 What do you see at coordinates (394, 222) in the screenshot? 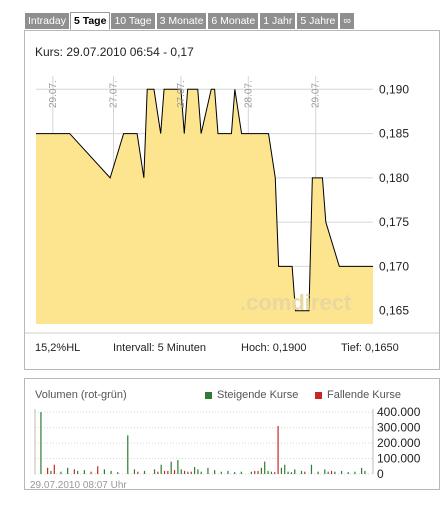
I see `y-tick-label: 0,175` at bounding box center [394, 222].